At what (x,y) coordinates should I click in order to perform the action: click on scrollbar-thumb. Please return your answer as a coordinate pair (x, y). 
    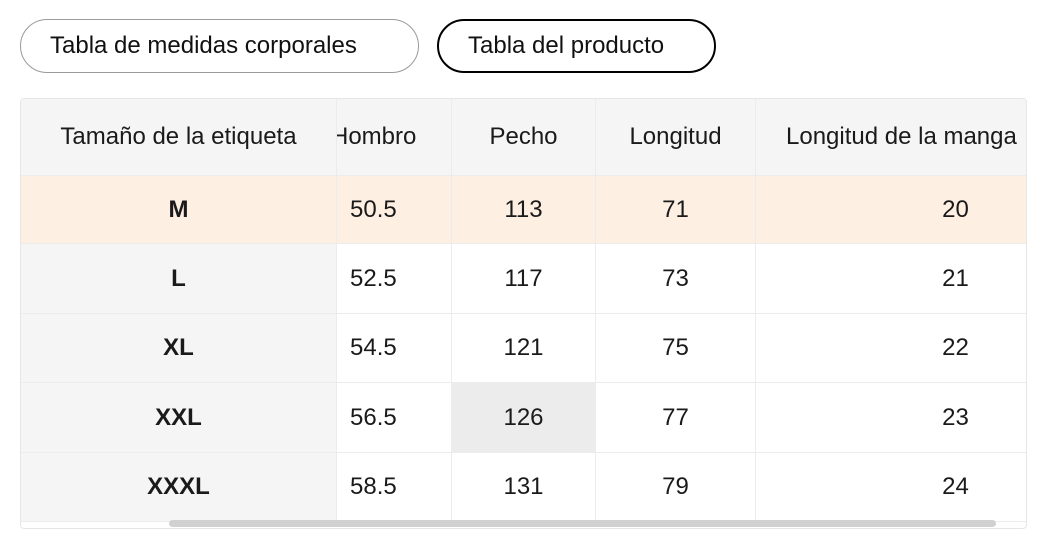
    Looking at the image, I should click on (582, 523).